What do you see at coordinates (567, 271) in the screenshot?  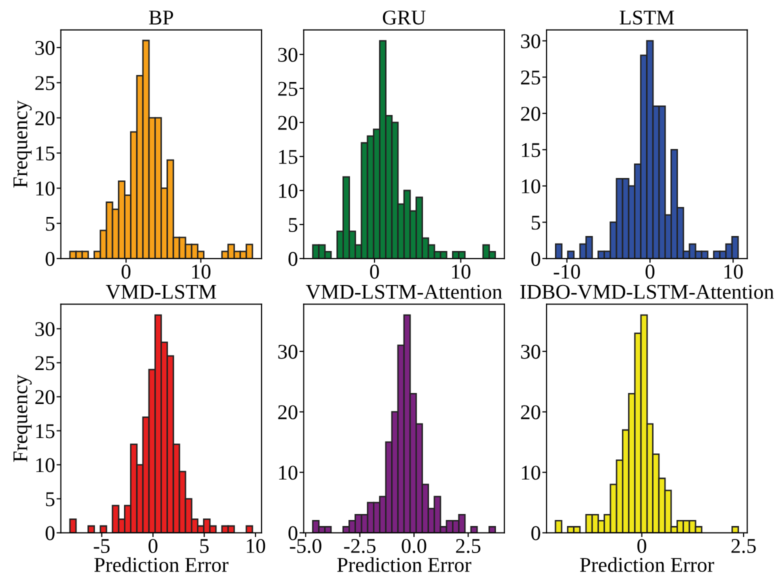 I see `x-tick-label: -10` at bounding box center [567, 271].